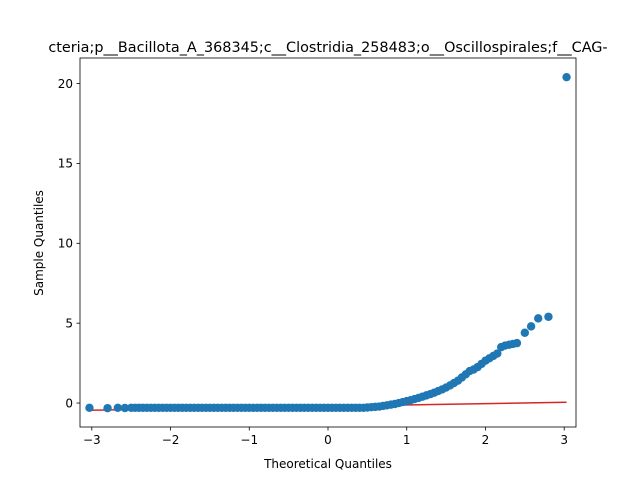 The image size is (640, 480). Describe the element at coordinates (69, 323) in the screenshot. I see `y-tick-label: 5` at that location.